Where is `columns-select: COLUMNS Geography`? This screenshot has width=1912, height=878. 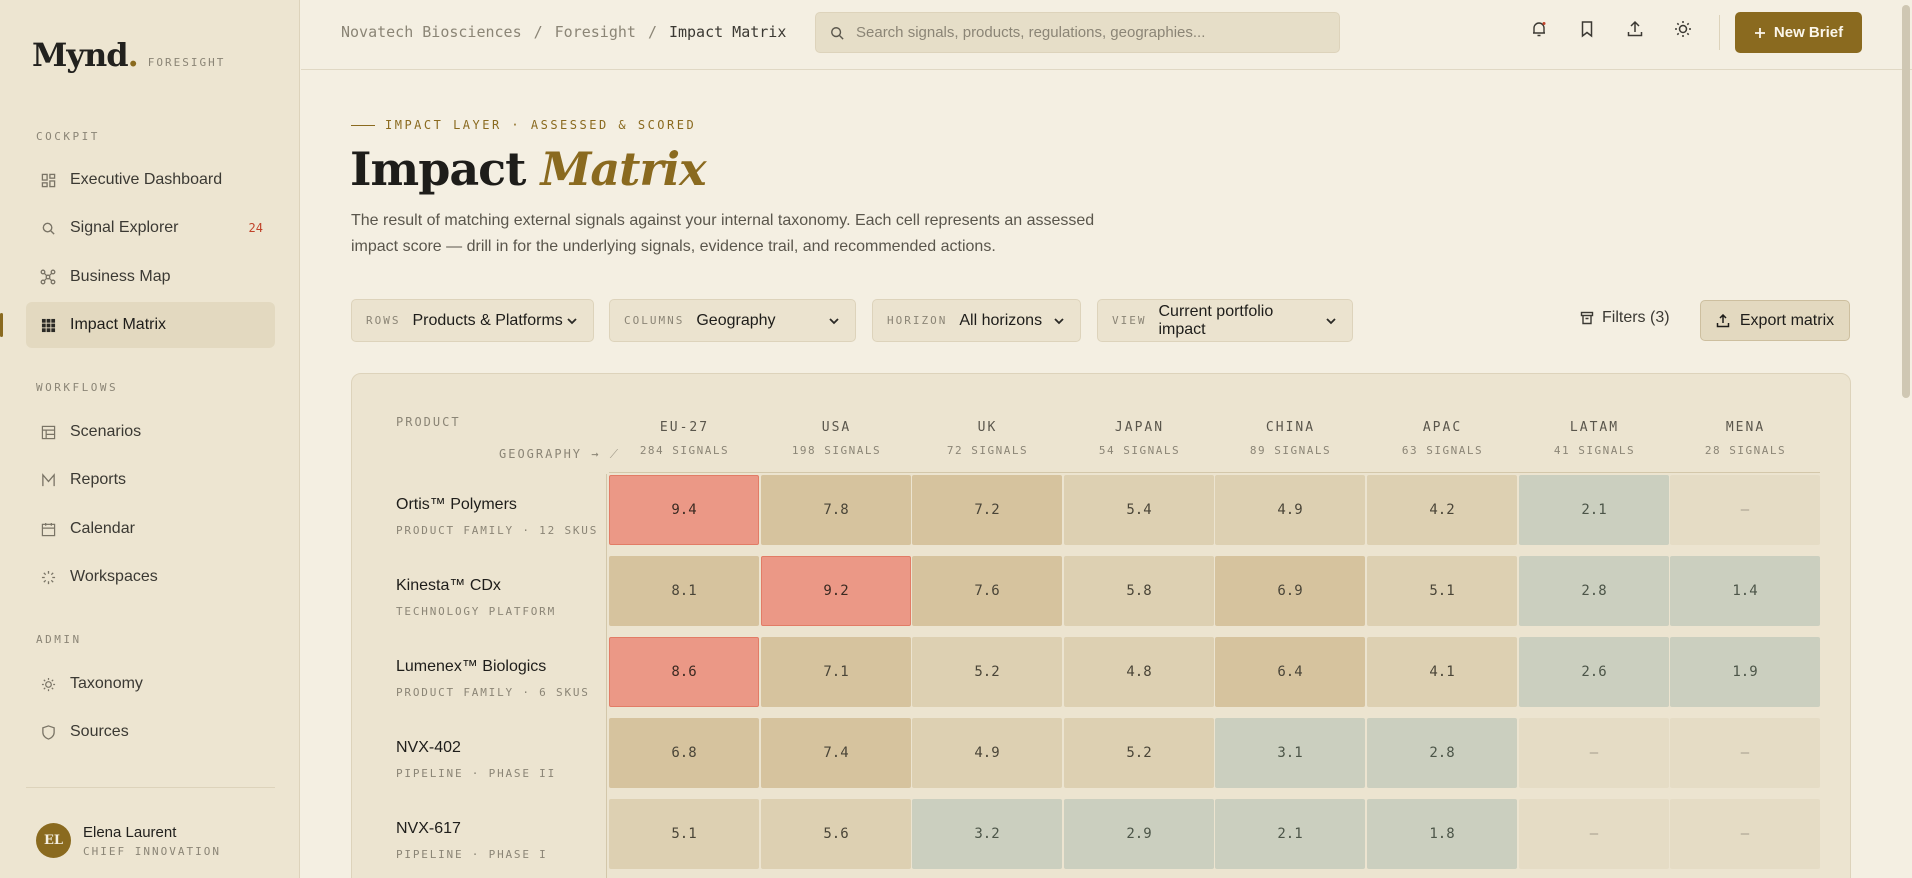 columns-select: COLUMNS Geography is located at coordinates (732, 320).